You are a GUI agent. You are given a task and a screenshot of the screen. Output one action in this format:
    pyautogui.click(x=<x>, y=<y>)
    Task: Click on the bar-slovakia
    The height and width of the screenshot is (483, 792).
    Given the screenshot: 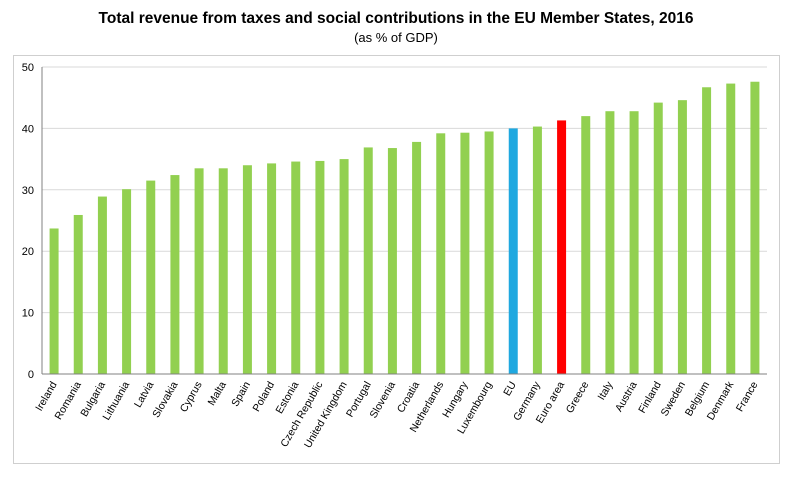 What is the action you would take?
    pyautogui.click(x=175, y=274)
    